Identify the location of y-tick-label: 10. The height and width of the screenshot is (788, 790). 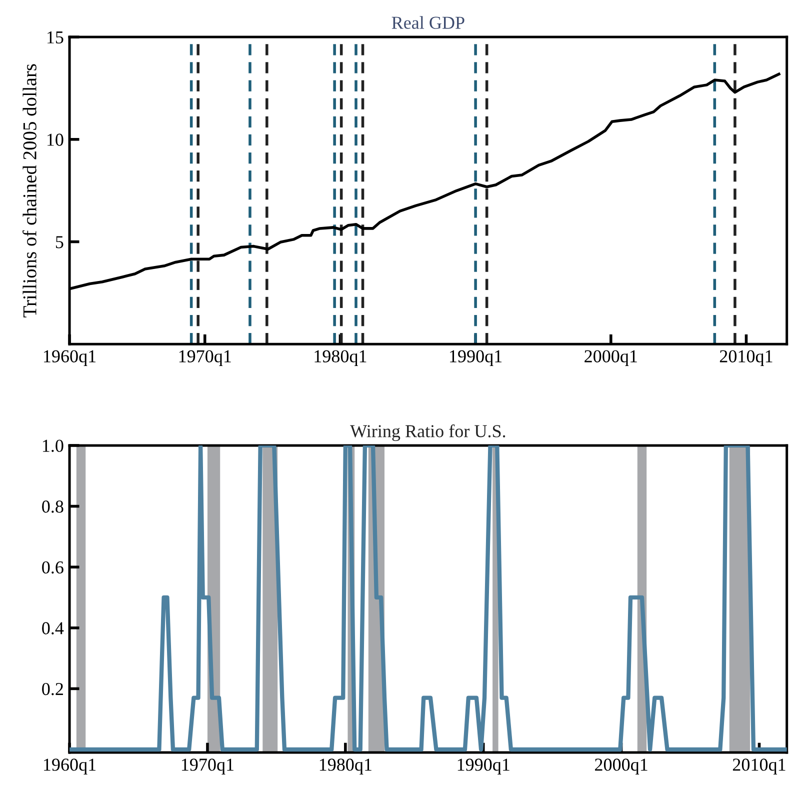
(55, 140).